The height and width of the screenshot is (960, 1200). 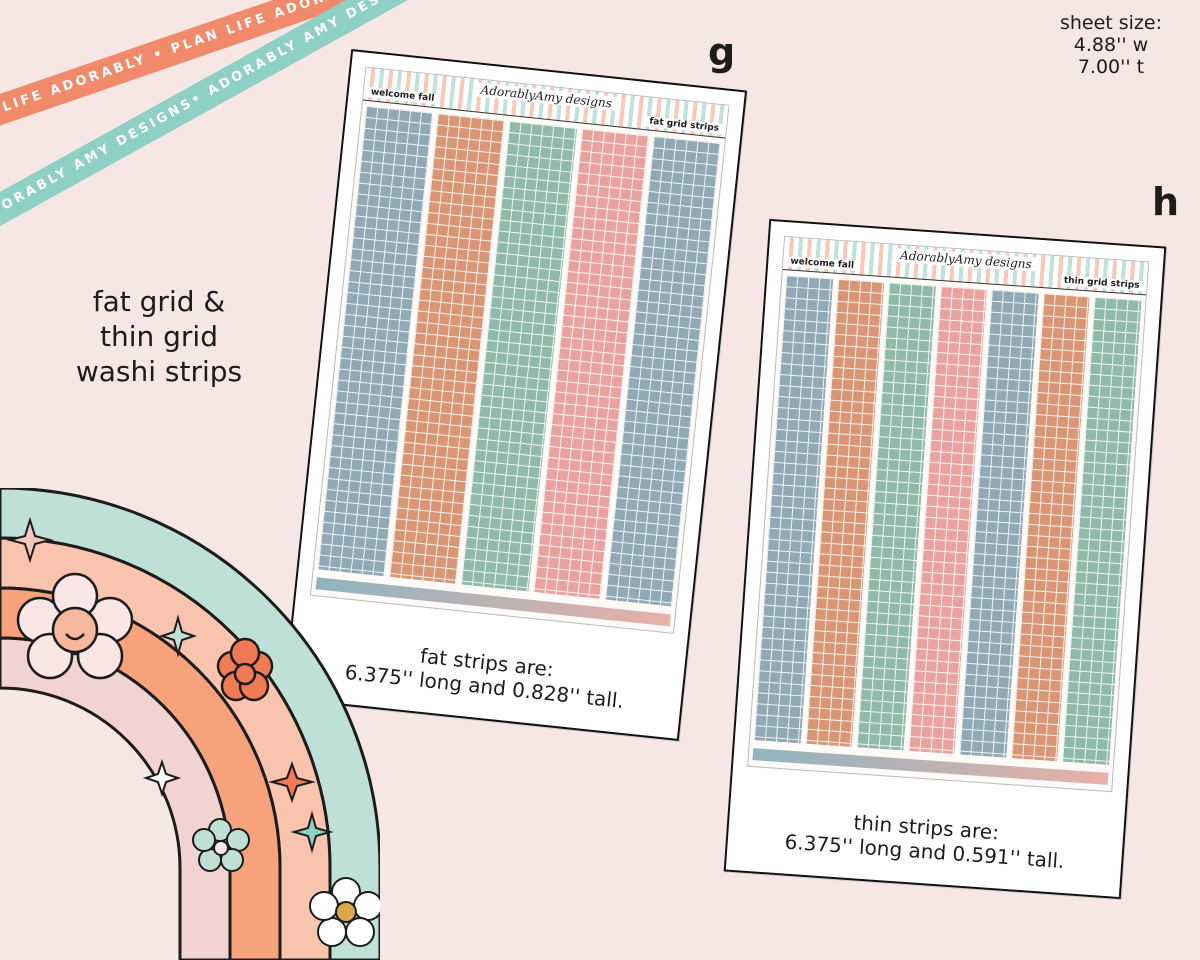 What do you see at coordinates (245, 669) in the screenshot?
I see `flower-orange-icon` at bounding box center [245, 669].